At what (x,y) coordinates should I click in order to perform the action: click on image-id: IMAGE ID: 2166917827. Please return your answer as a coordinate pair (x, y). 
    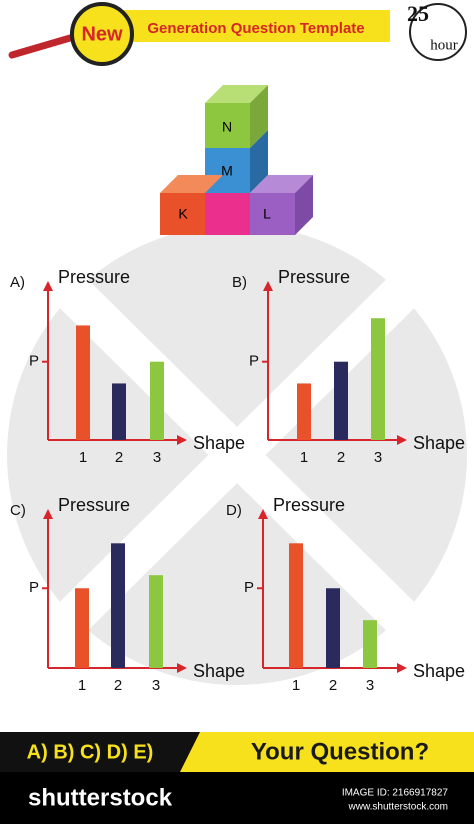
    Looking at the image, I should click on (395, 793).